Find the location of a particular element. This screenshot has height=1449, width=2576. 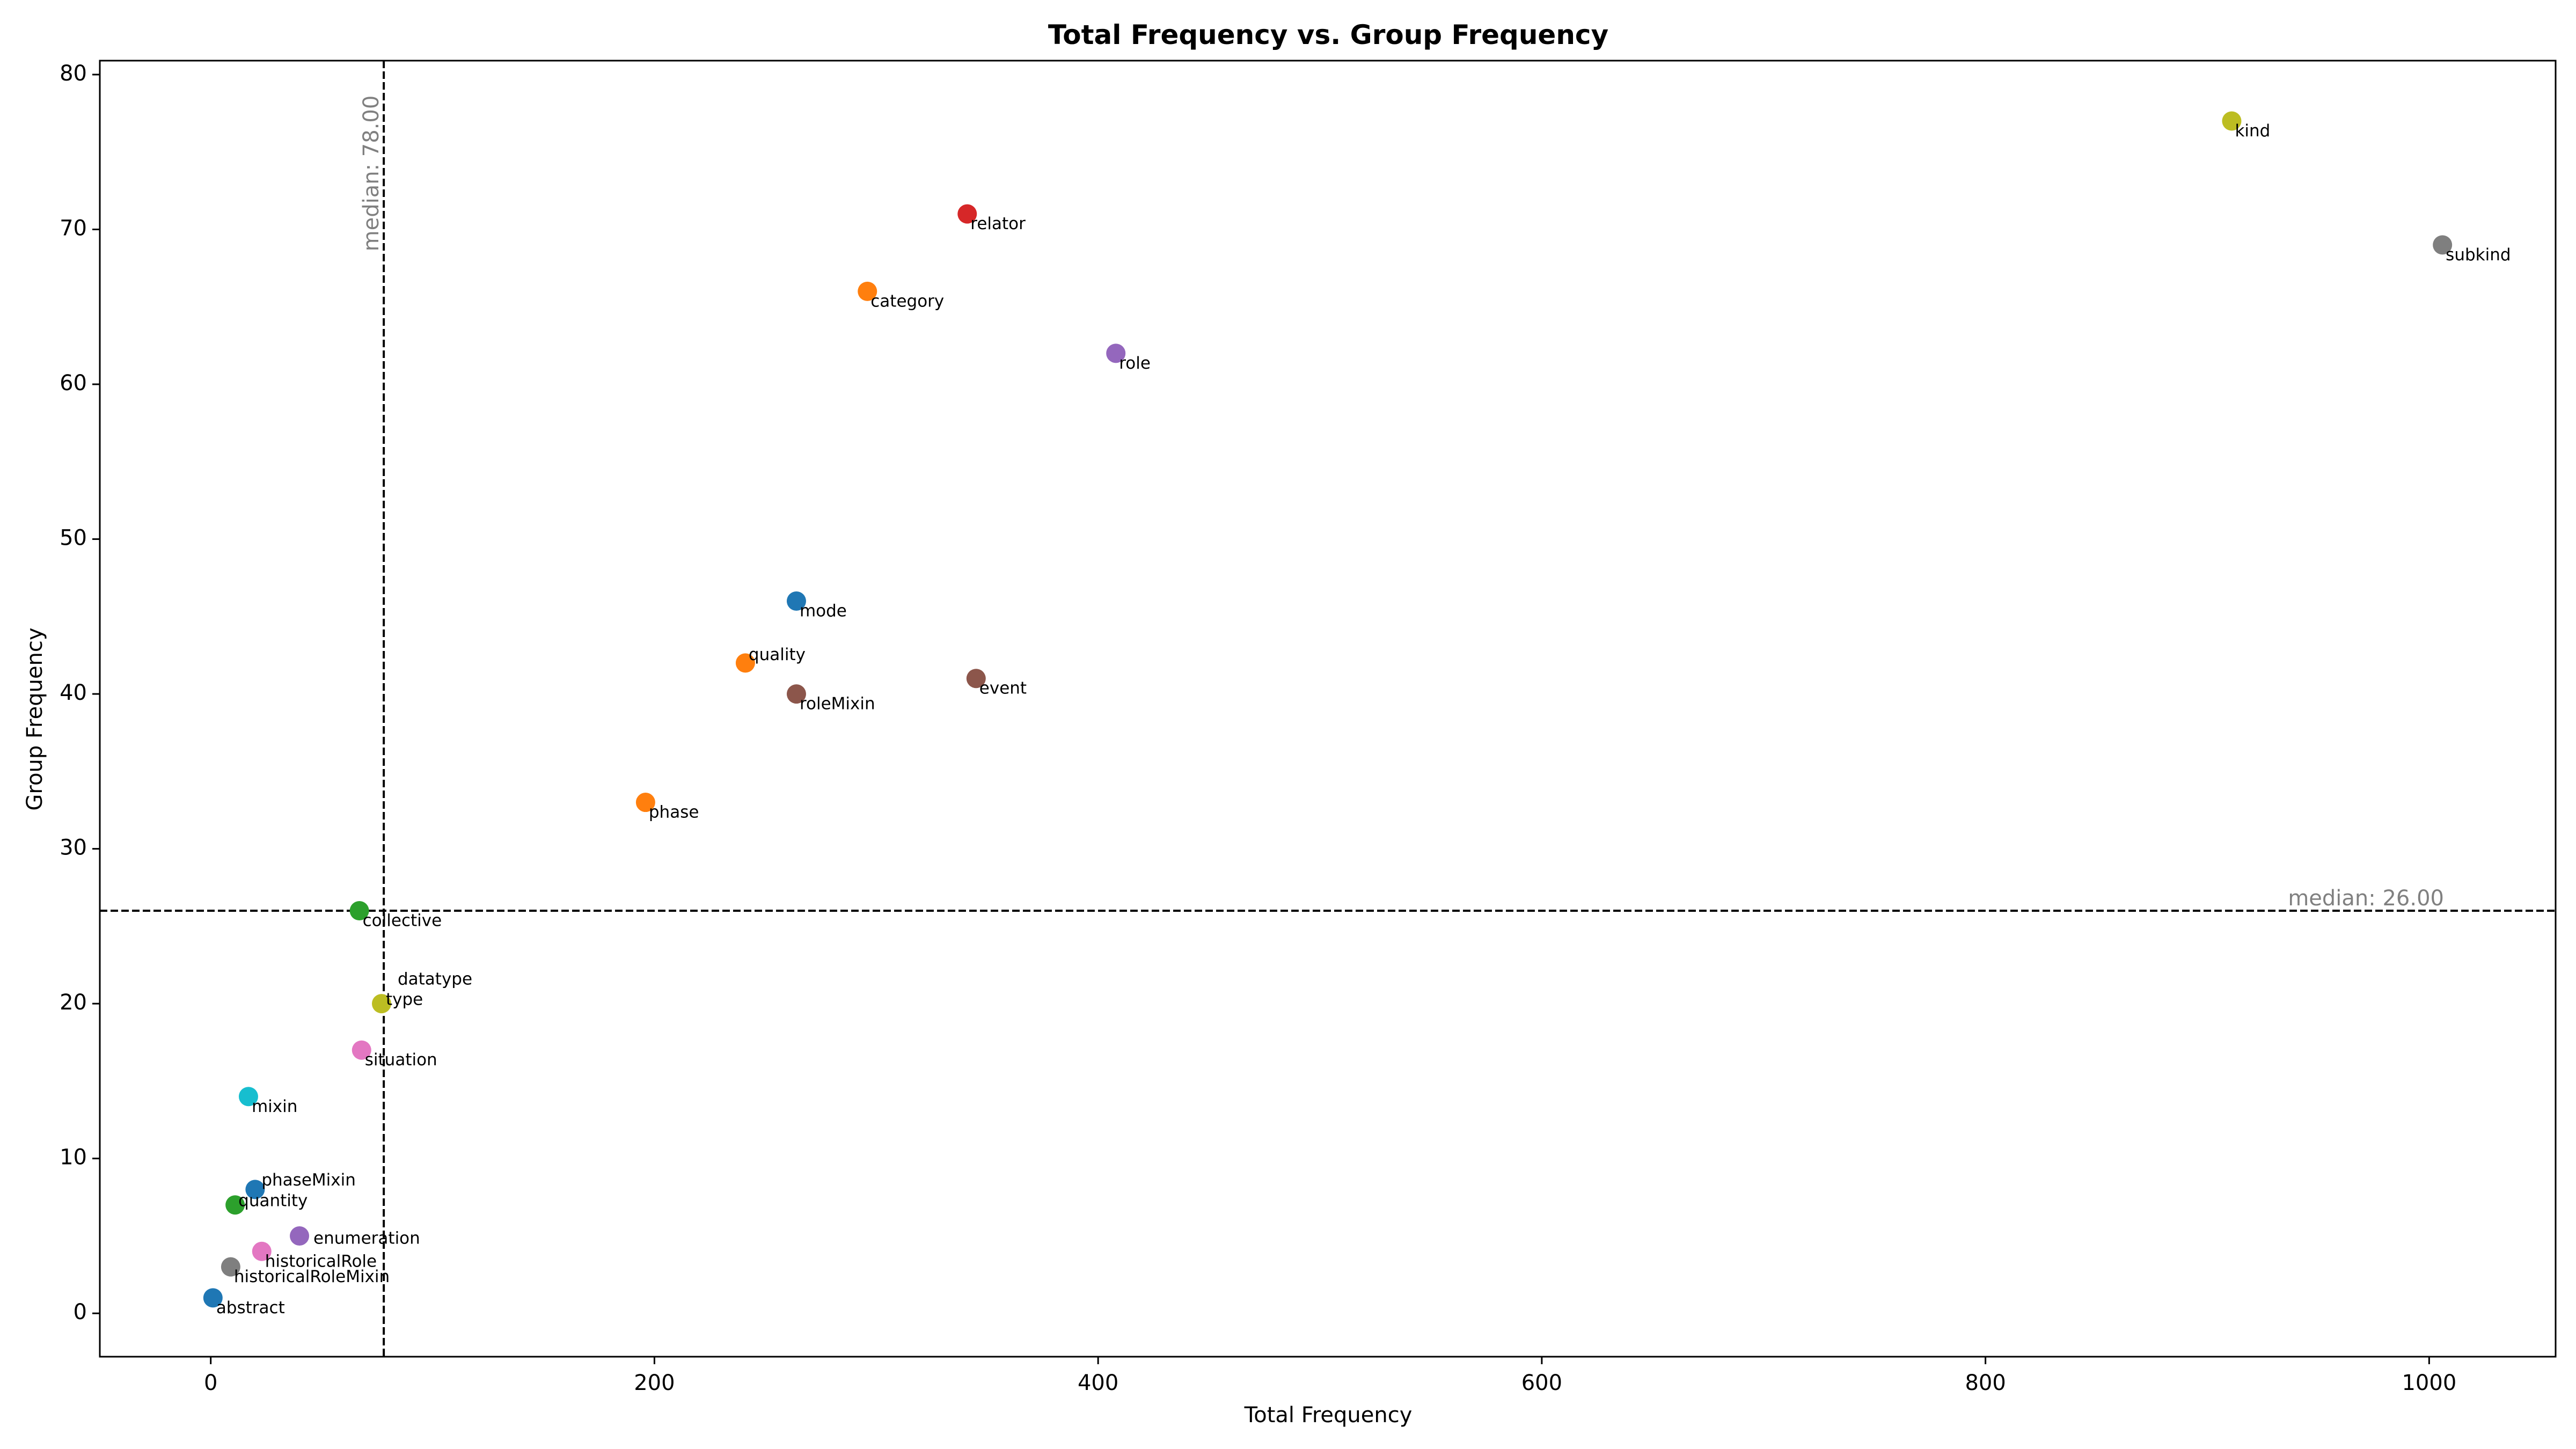

y-tick-label: 70 is located at coordinates (73, 228).